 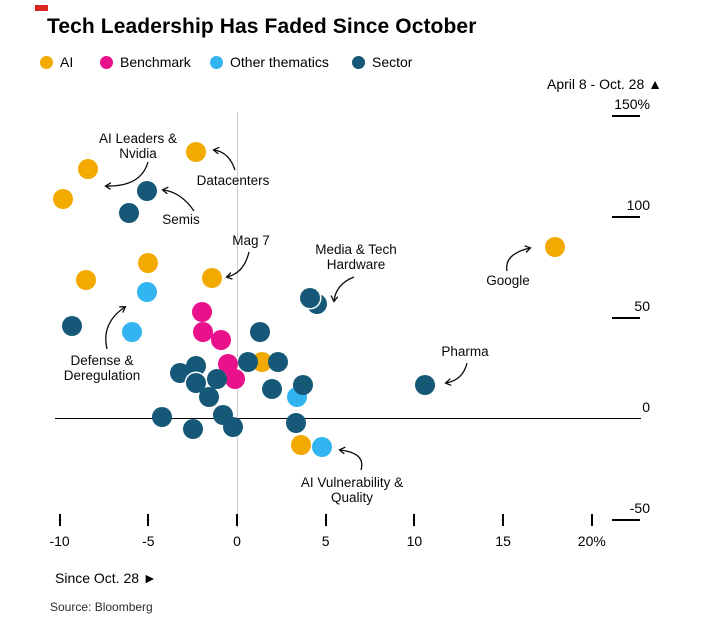 What do you see at coordinates (138, 138) in the screenshot?
I see `annotation-line: AI Leaders &` at bounding box center [138, 138].